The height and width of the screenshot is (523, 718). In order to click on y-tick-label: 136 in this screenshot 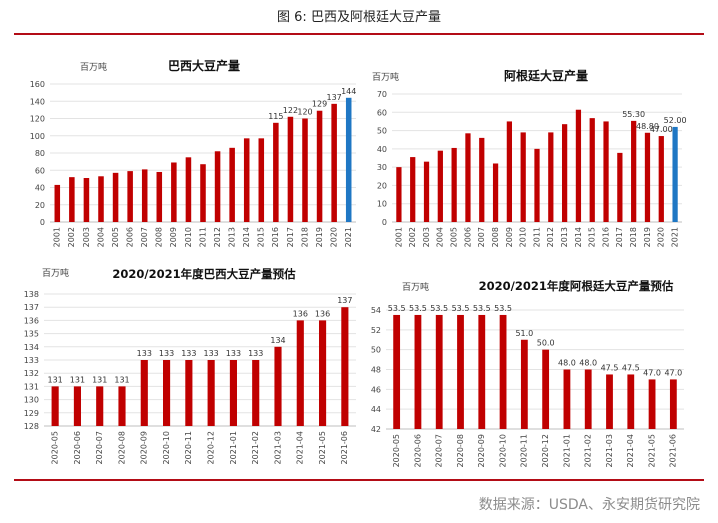, I will do `click(31, 320)`.